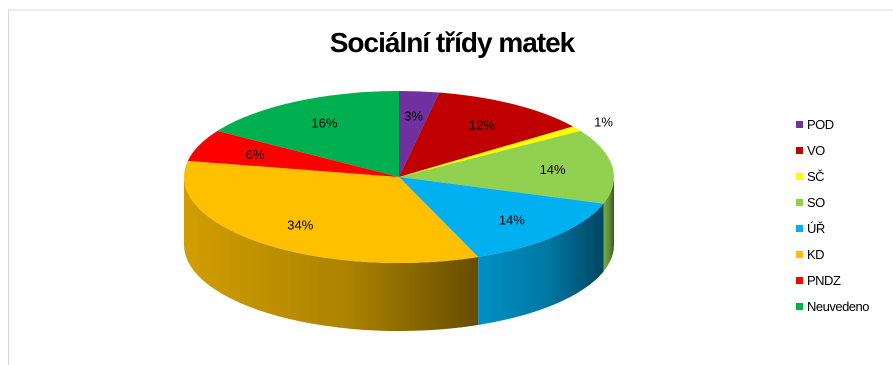 This screenshot has width=893, height=365. What do you see at coordinates (331, 211) in the screenshot?
I see `pie-slice-kd` at bounding box center [331, 211].